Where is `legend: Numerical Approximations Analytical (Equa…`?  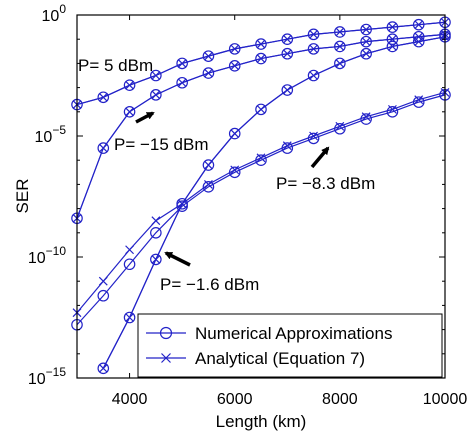 legend: Numerical Approximations Analytical (Equa… is located at coordinates (290, 345).